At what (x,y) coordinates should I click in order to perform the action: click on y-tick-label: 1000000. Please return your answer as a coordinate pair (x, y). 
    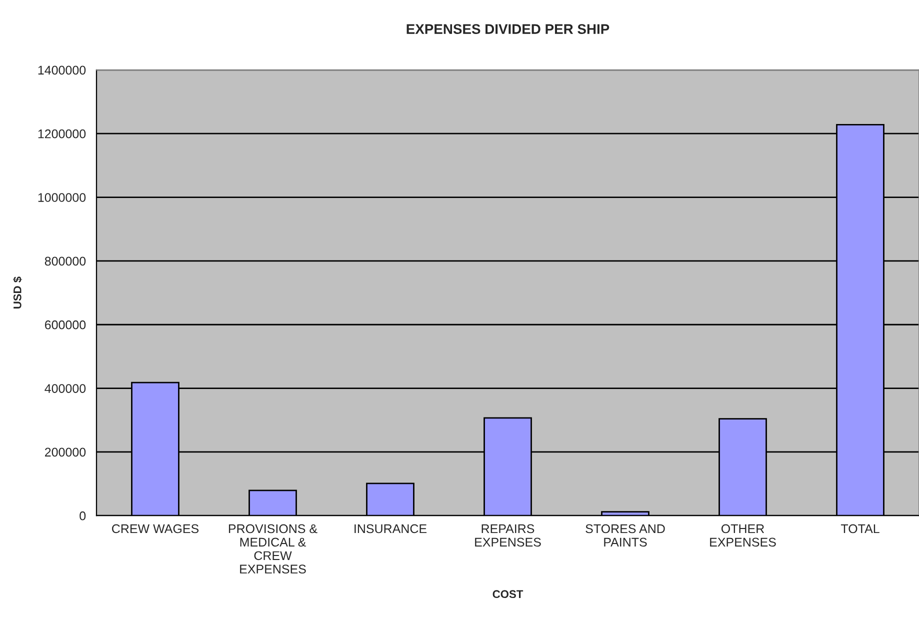
    Looking at the image, I should click on (62, 197).